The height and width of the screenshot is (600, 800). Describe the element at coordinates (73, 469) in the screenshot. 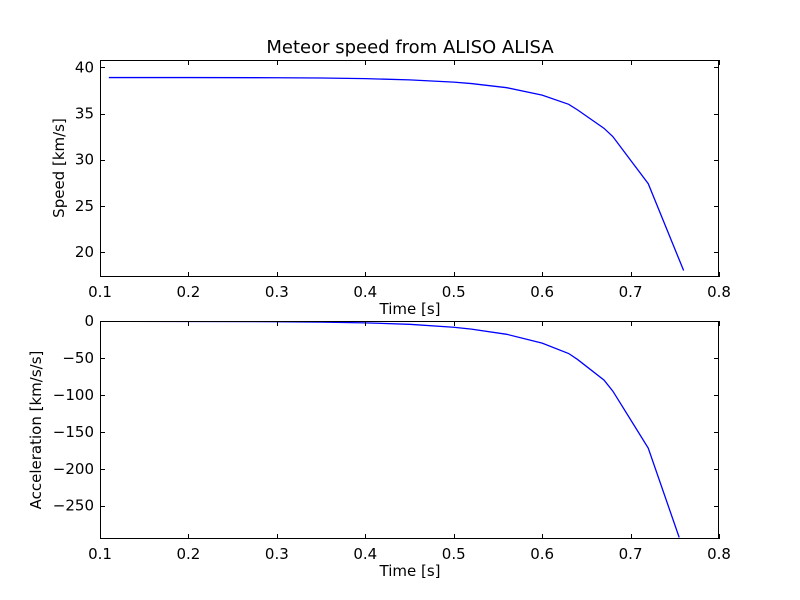

I see `y-tick-label: −200` at that location.